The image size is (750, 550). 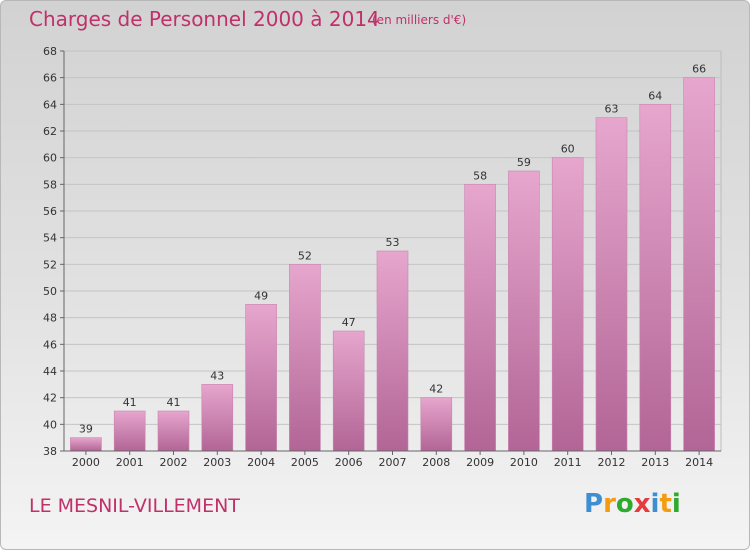 What do you see at coordinates (655, 95) in the screenshot?
I see `bar-value-label: 64` at bounding box center [655, 95].